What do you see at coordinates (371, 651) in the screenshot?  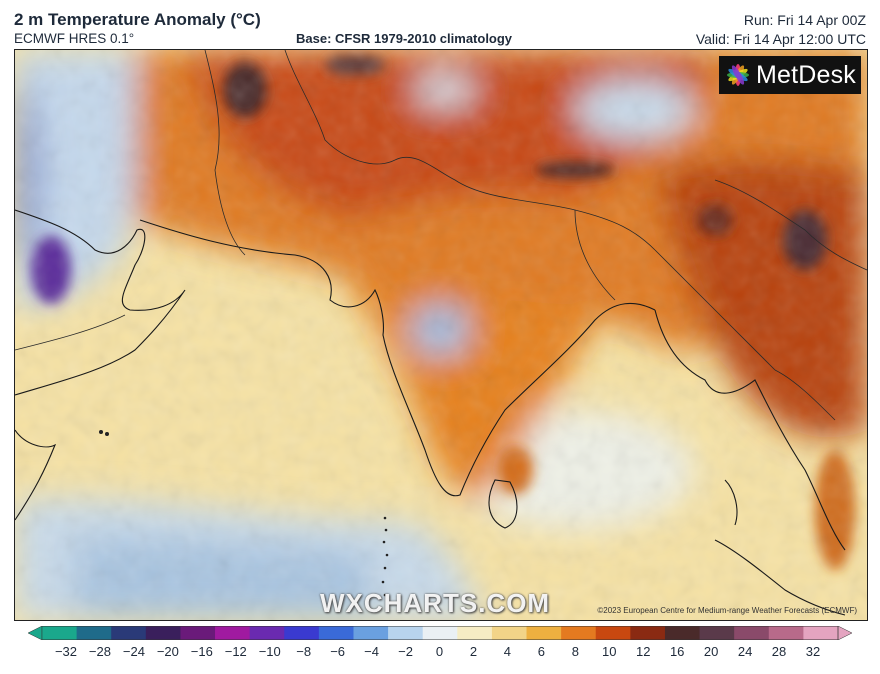 I see `colorbar-tick-label: −4` at bounding box center [371, 651].